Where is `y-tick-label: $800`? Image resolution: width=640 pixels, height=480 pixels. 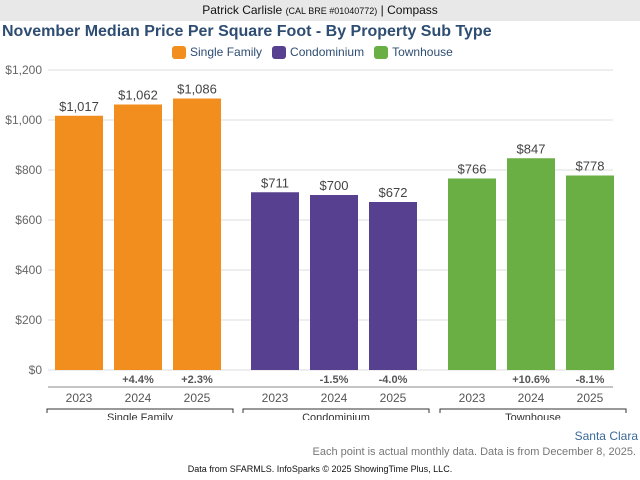
y-tick-label: $800 is located at coordinates (28, 170).